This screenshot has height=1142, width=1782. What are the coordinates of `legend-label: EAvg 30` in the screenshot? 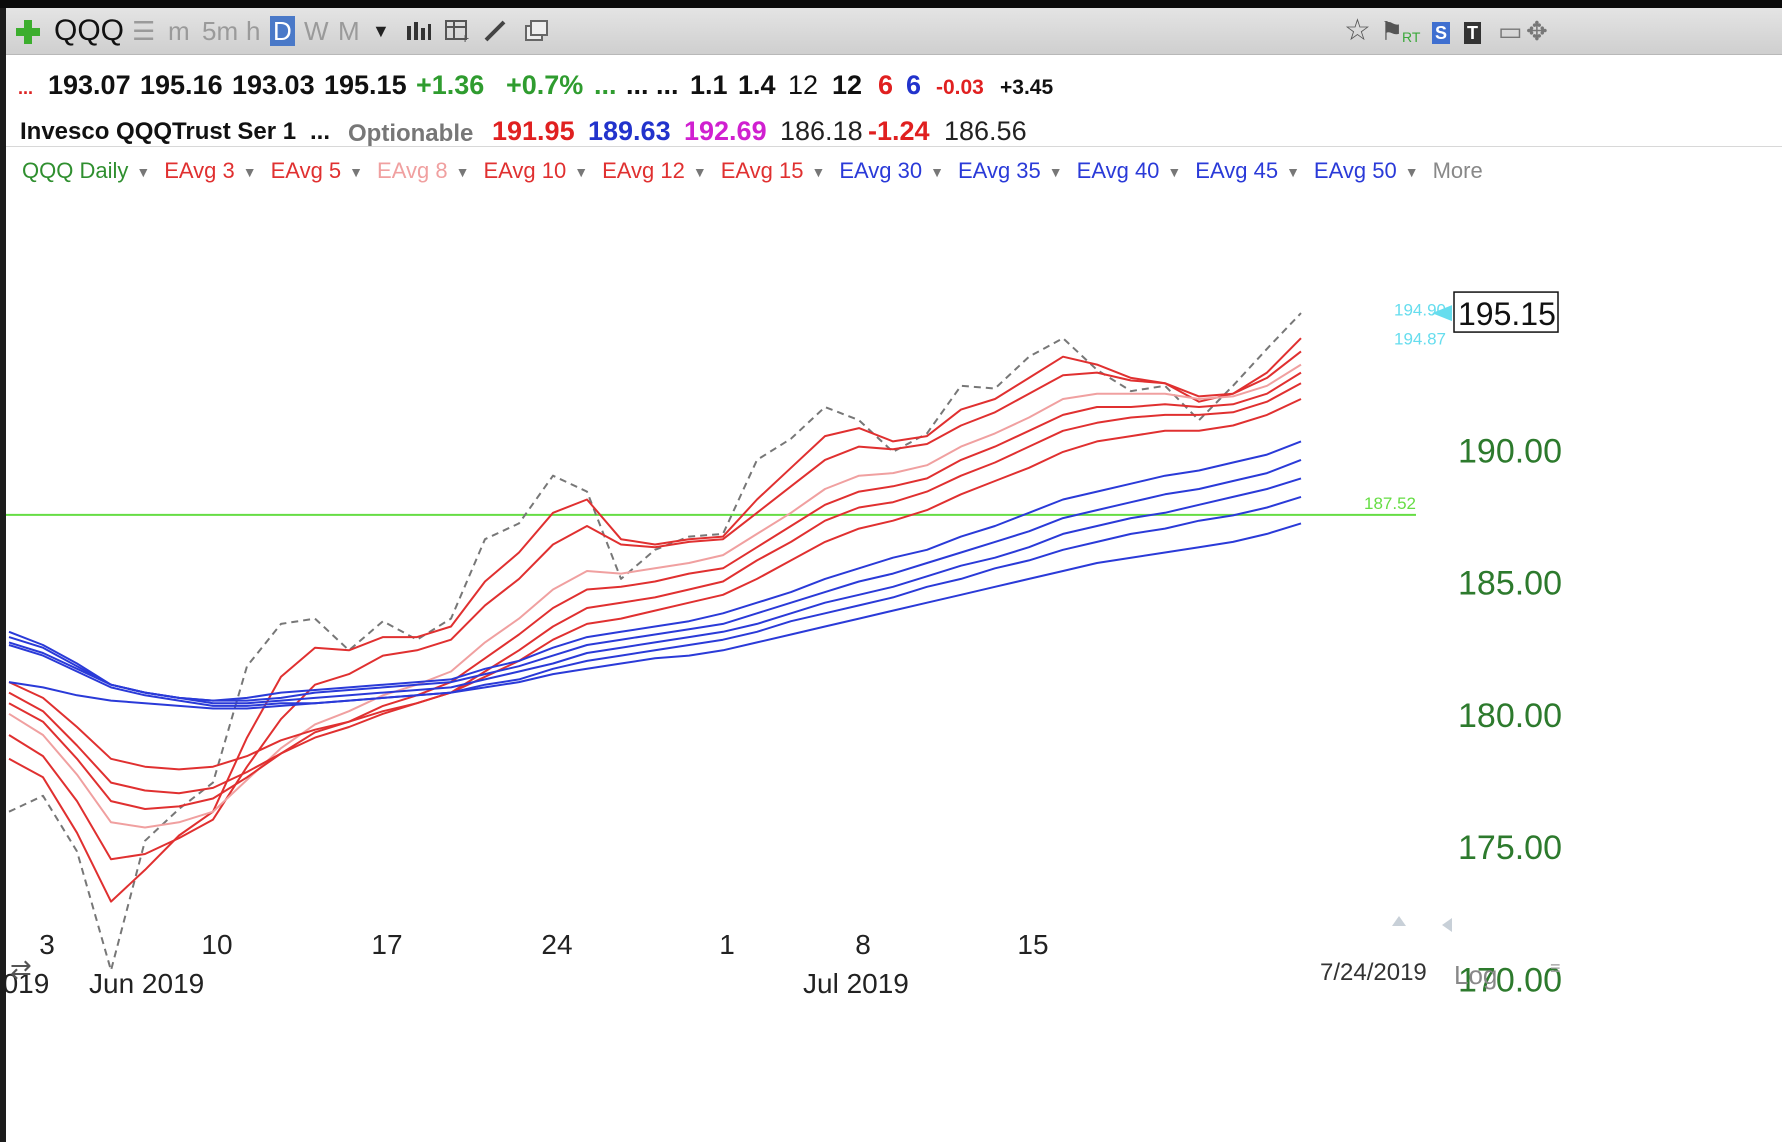 It's located at (881, 170).